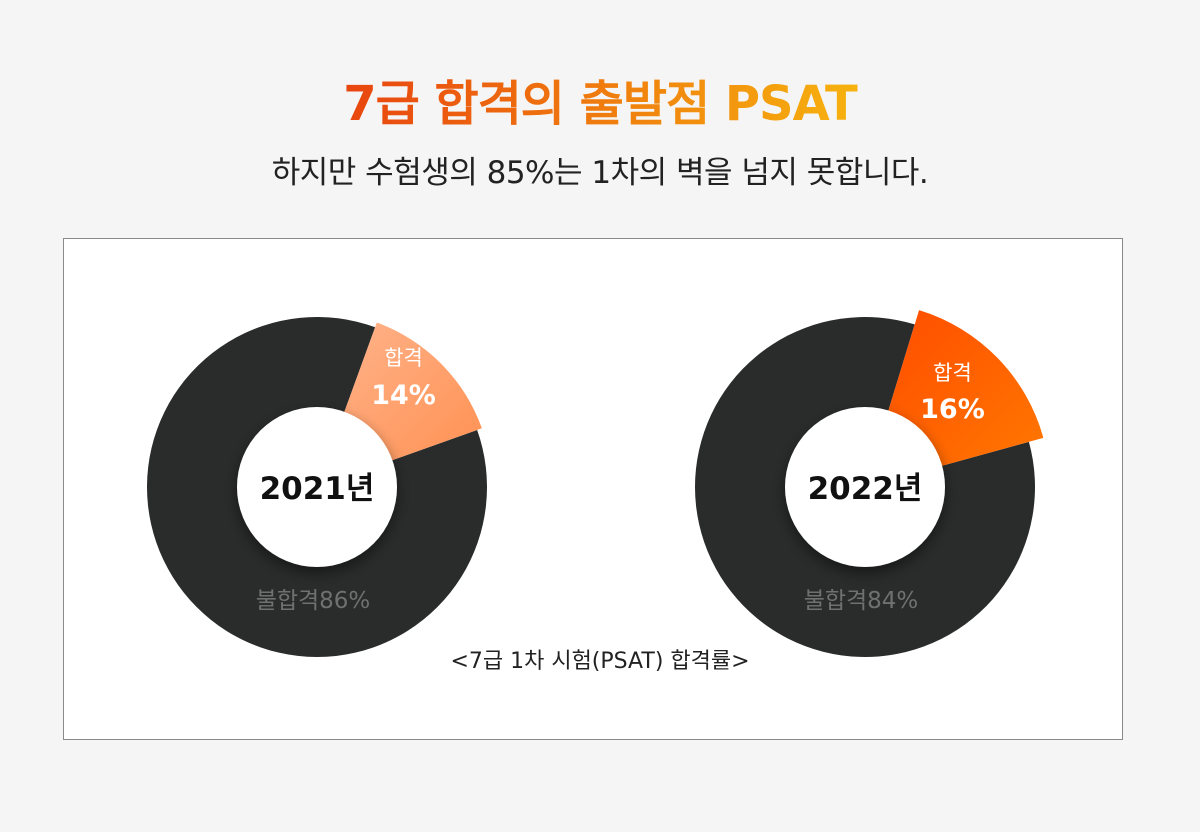  I want to click on fail-value-label: 불합격86%, so click(313, 601).